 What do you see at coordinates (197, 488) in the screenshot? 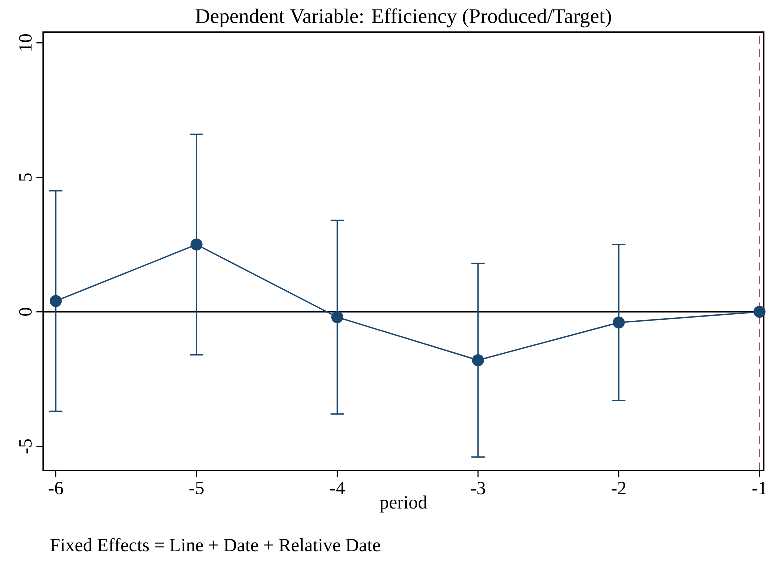
I see `x-tick-label: -5` at bounding box center [197, 488].